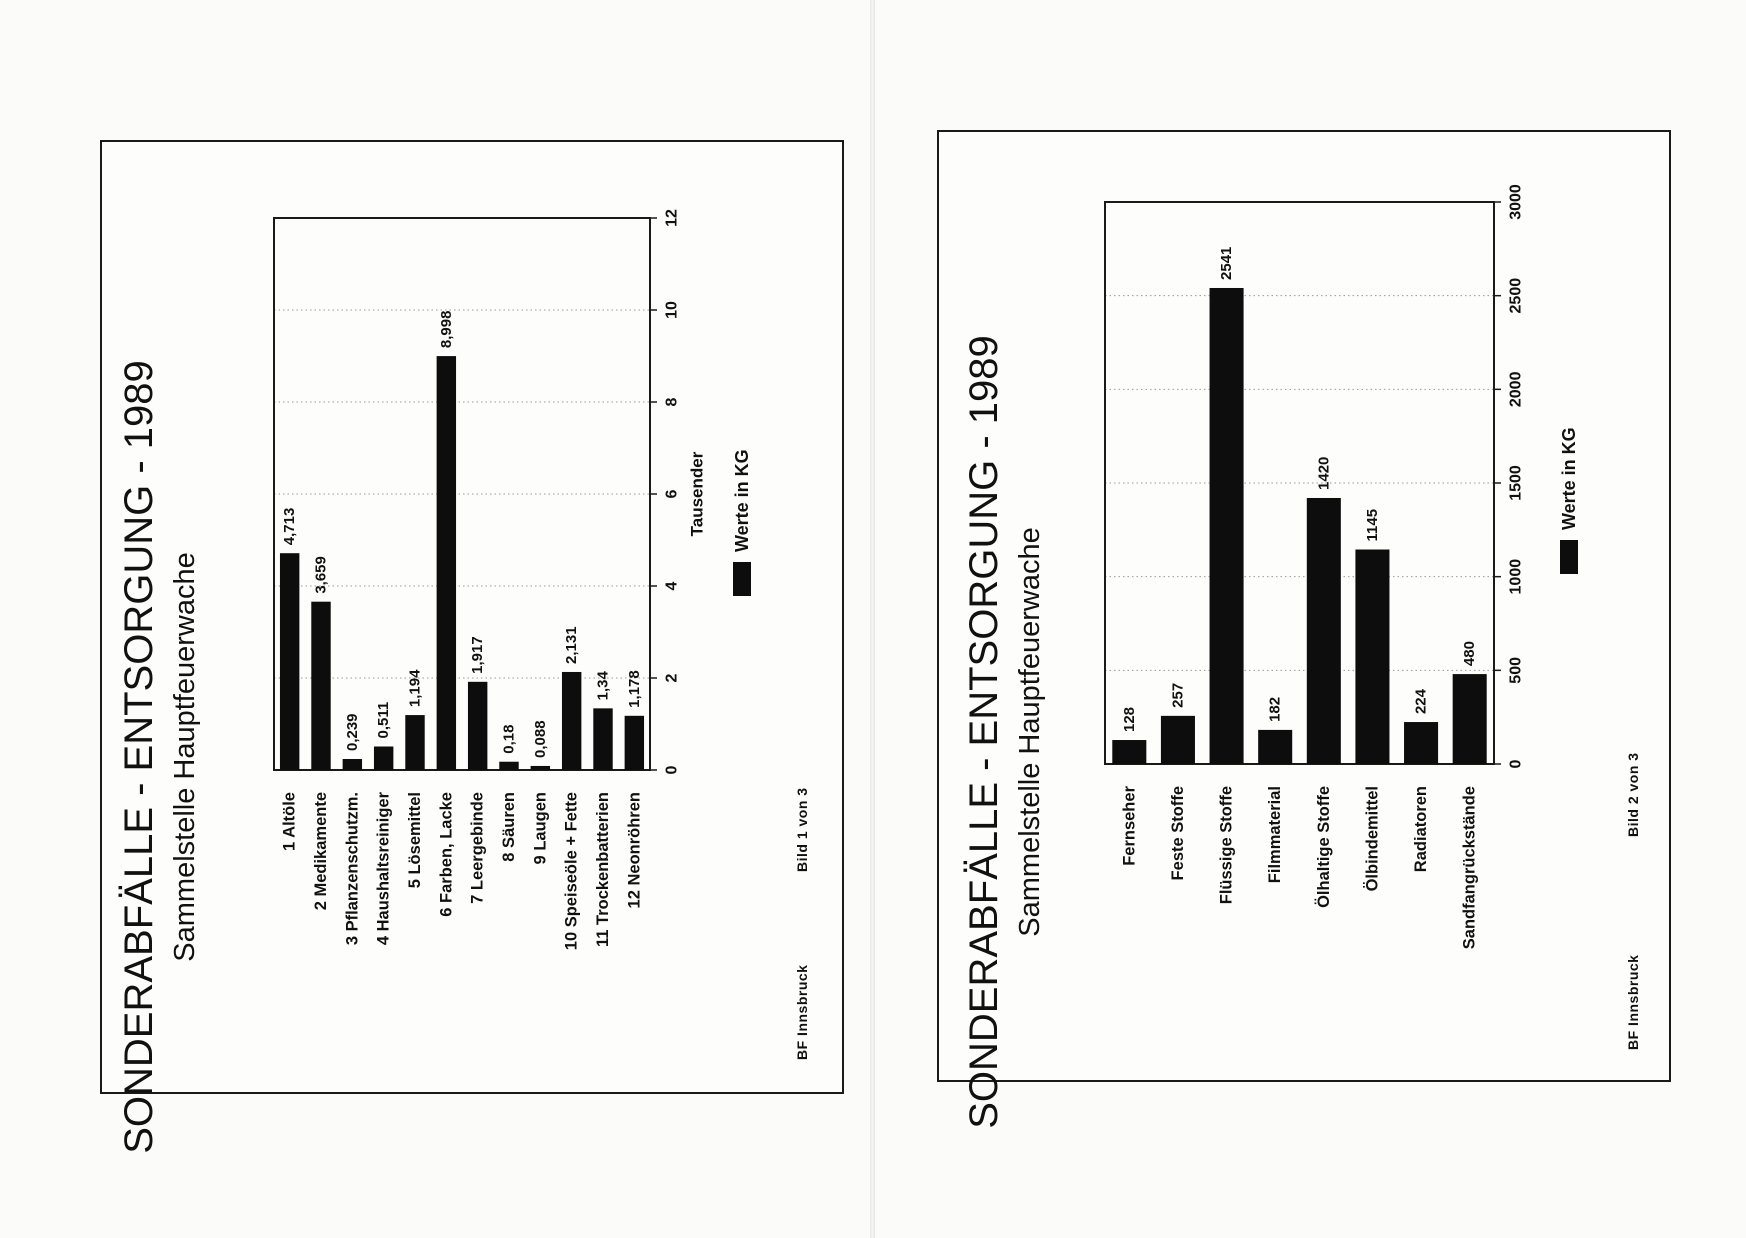  I want to click on value-label: 8,998, so click(446, 330).